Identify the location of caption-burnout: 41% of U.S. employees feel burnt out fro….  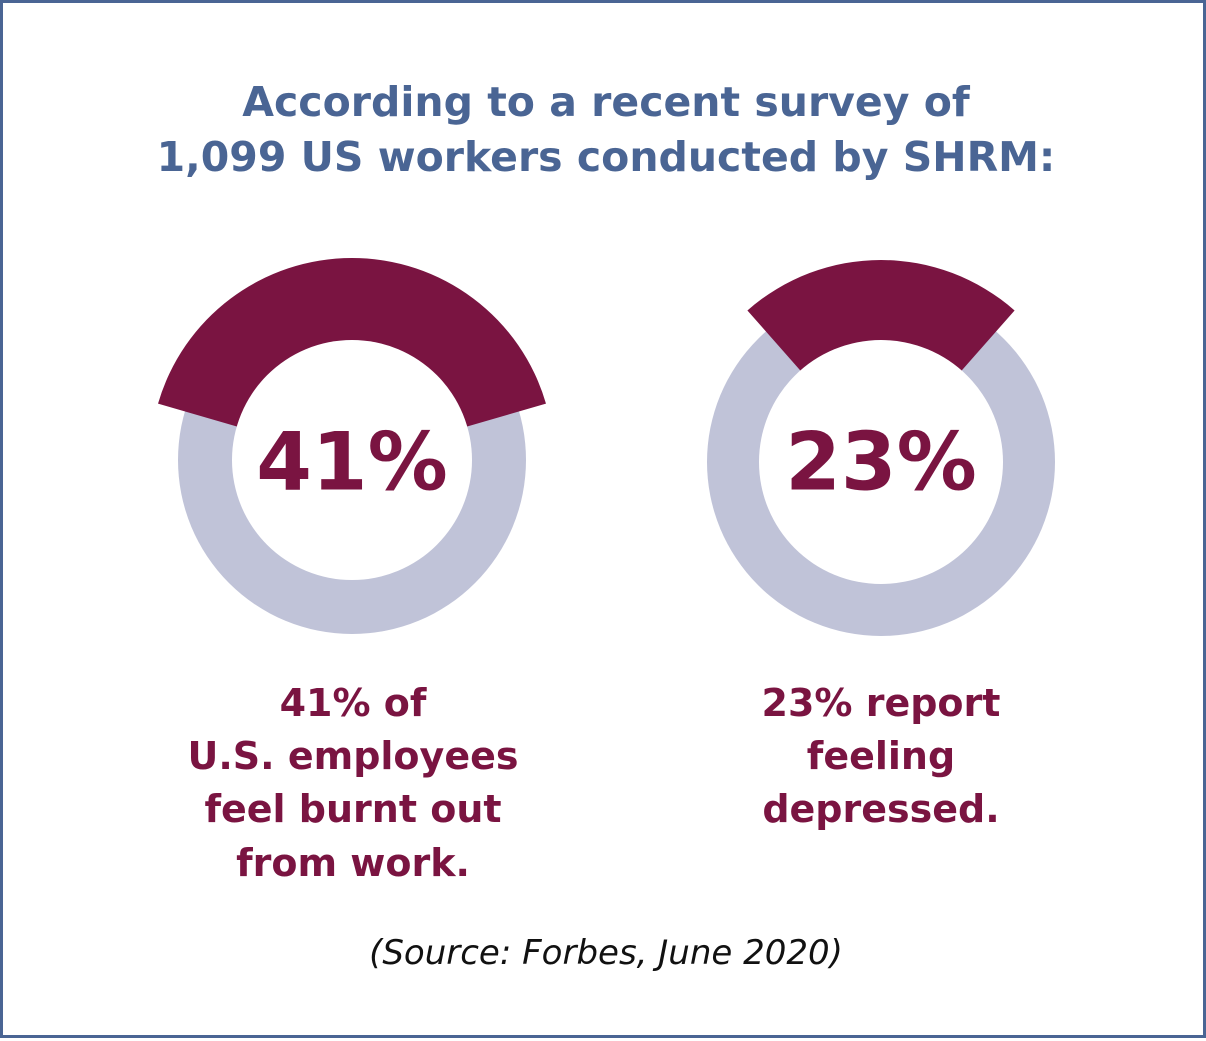
(353, 783).